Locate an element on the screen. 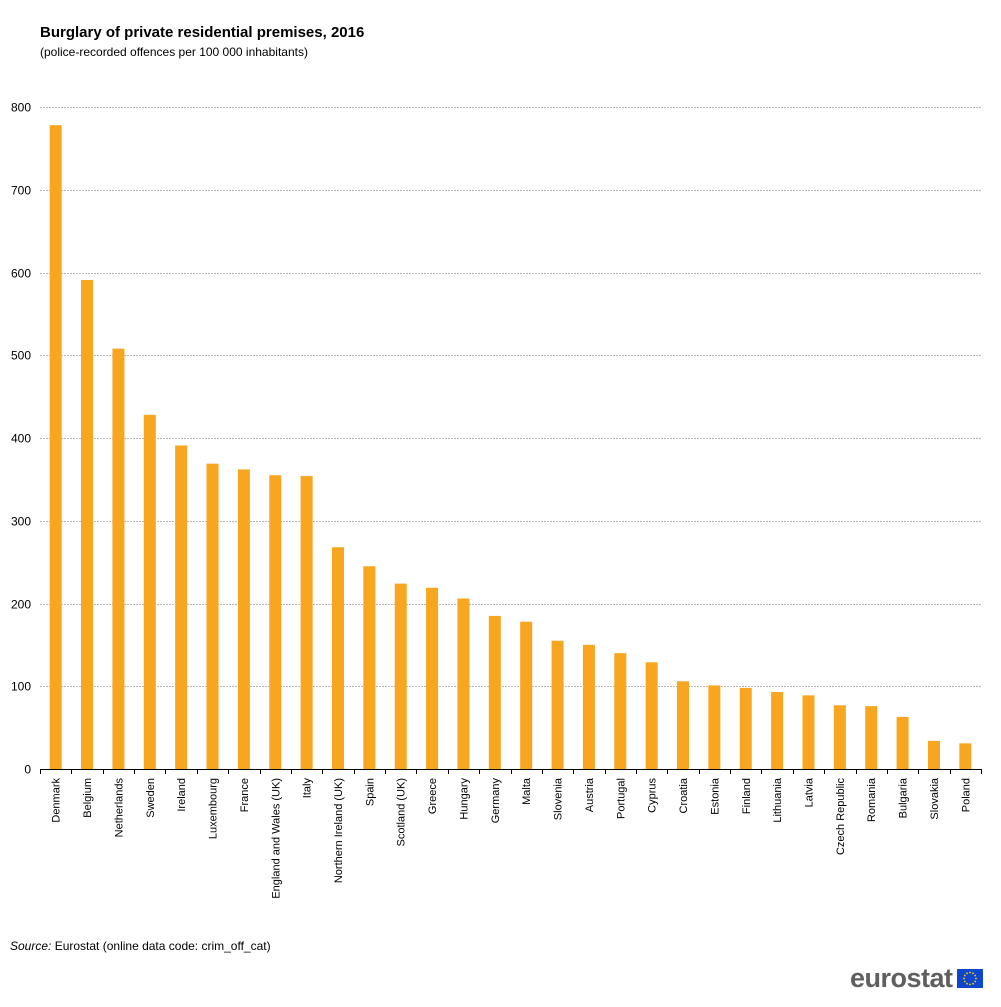 The width and height of the screenshot is (1001, 1007). x-tick-label: Ireland is located at coordinates (182, 795).